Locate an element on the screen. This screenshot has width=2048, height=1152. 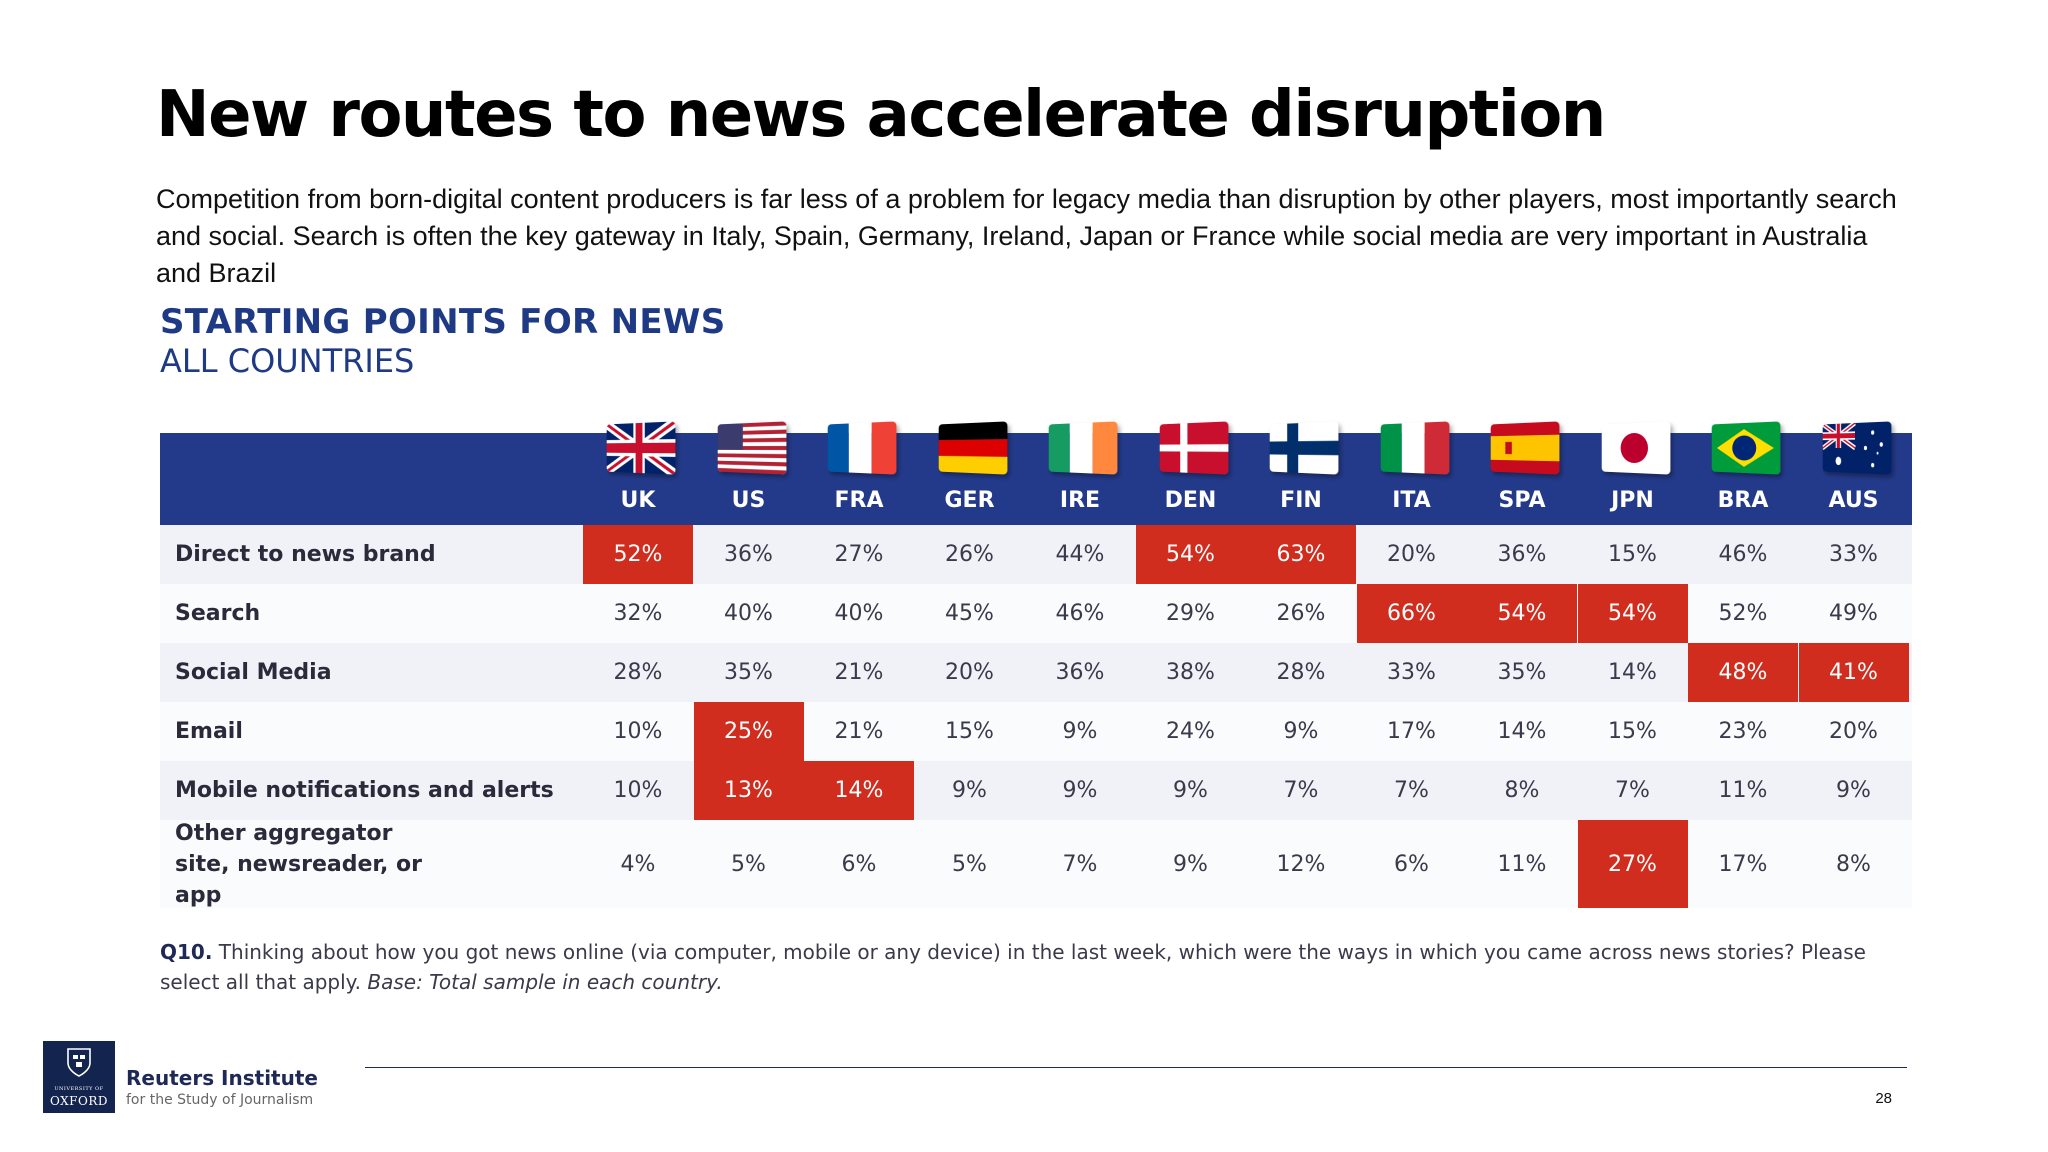
country-header: JPN is located at coordinates (1633, 479).